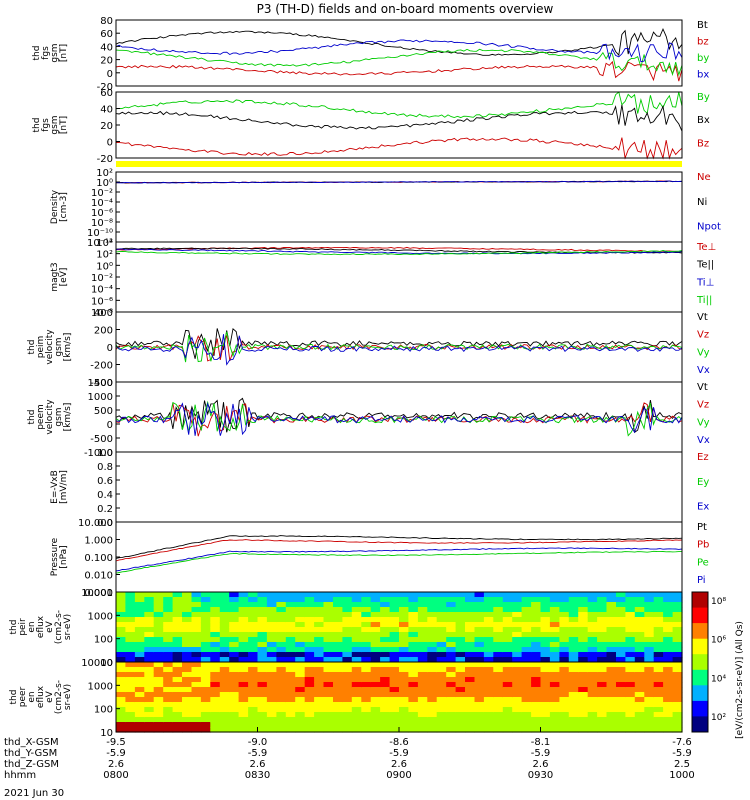  Describe the element at coordinates (718, 641) in the screenshot. I see `colorbar-tick: 10⁶` at that location.